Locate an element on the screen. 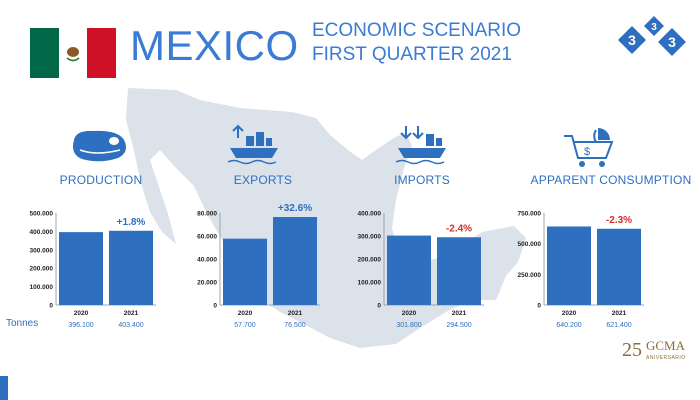 Image resolution: width=700 pixels, height=400 pixels. corner-accent-bar is located at coordinates (4, 388).